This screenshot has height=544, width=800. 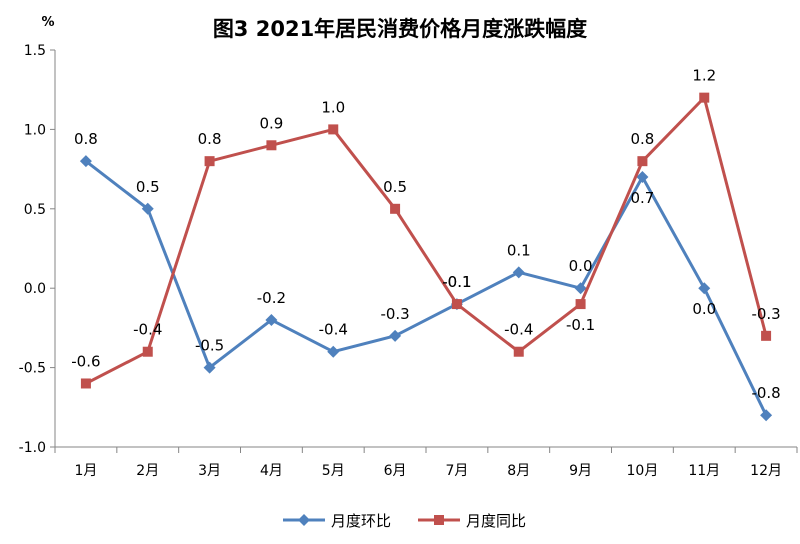 What do you see at coordinates (394, 314) in the screenshot?
I see `data-label-mom: -0.3` at bounding box center [394, 314].